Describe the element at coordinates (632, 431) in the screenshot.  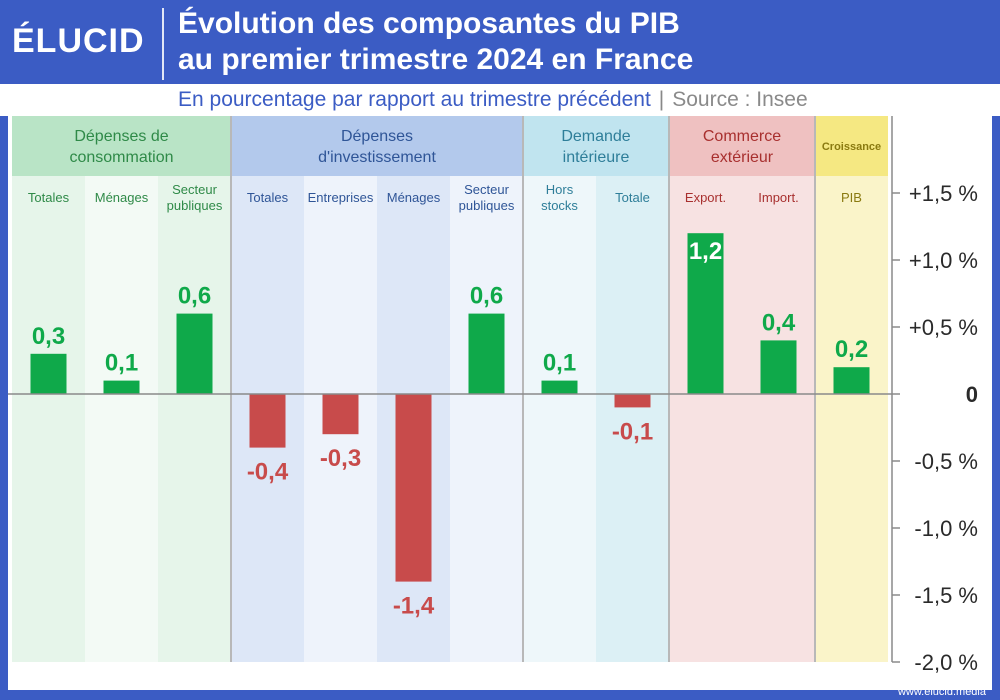
I see `bar-value-label: -0,1` at that location.